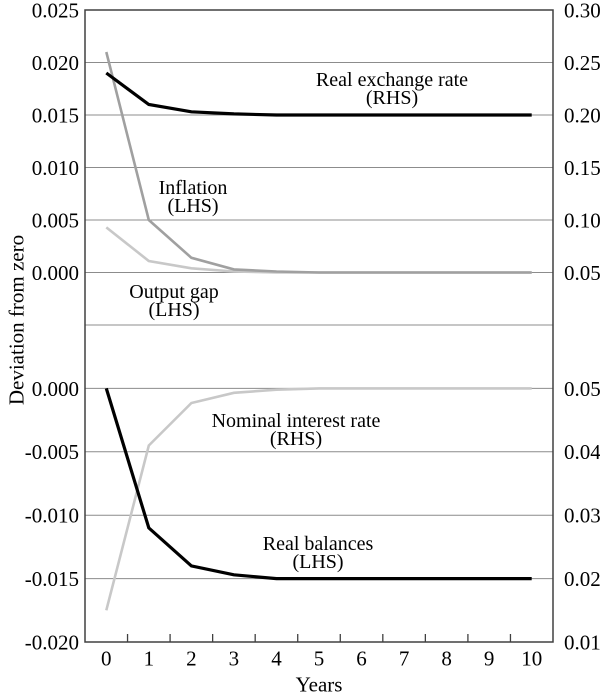  Describe the element at coordinates (52, 516) in the screenshot. I see `left-axis-tick-label: -0.010` at that location.